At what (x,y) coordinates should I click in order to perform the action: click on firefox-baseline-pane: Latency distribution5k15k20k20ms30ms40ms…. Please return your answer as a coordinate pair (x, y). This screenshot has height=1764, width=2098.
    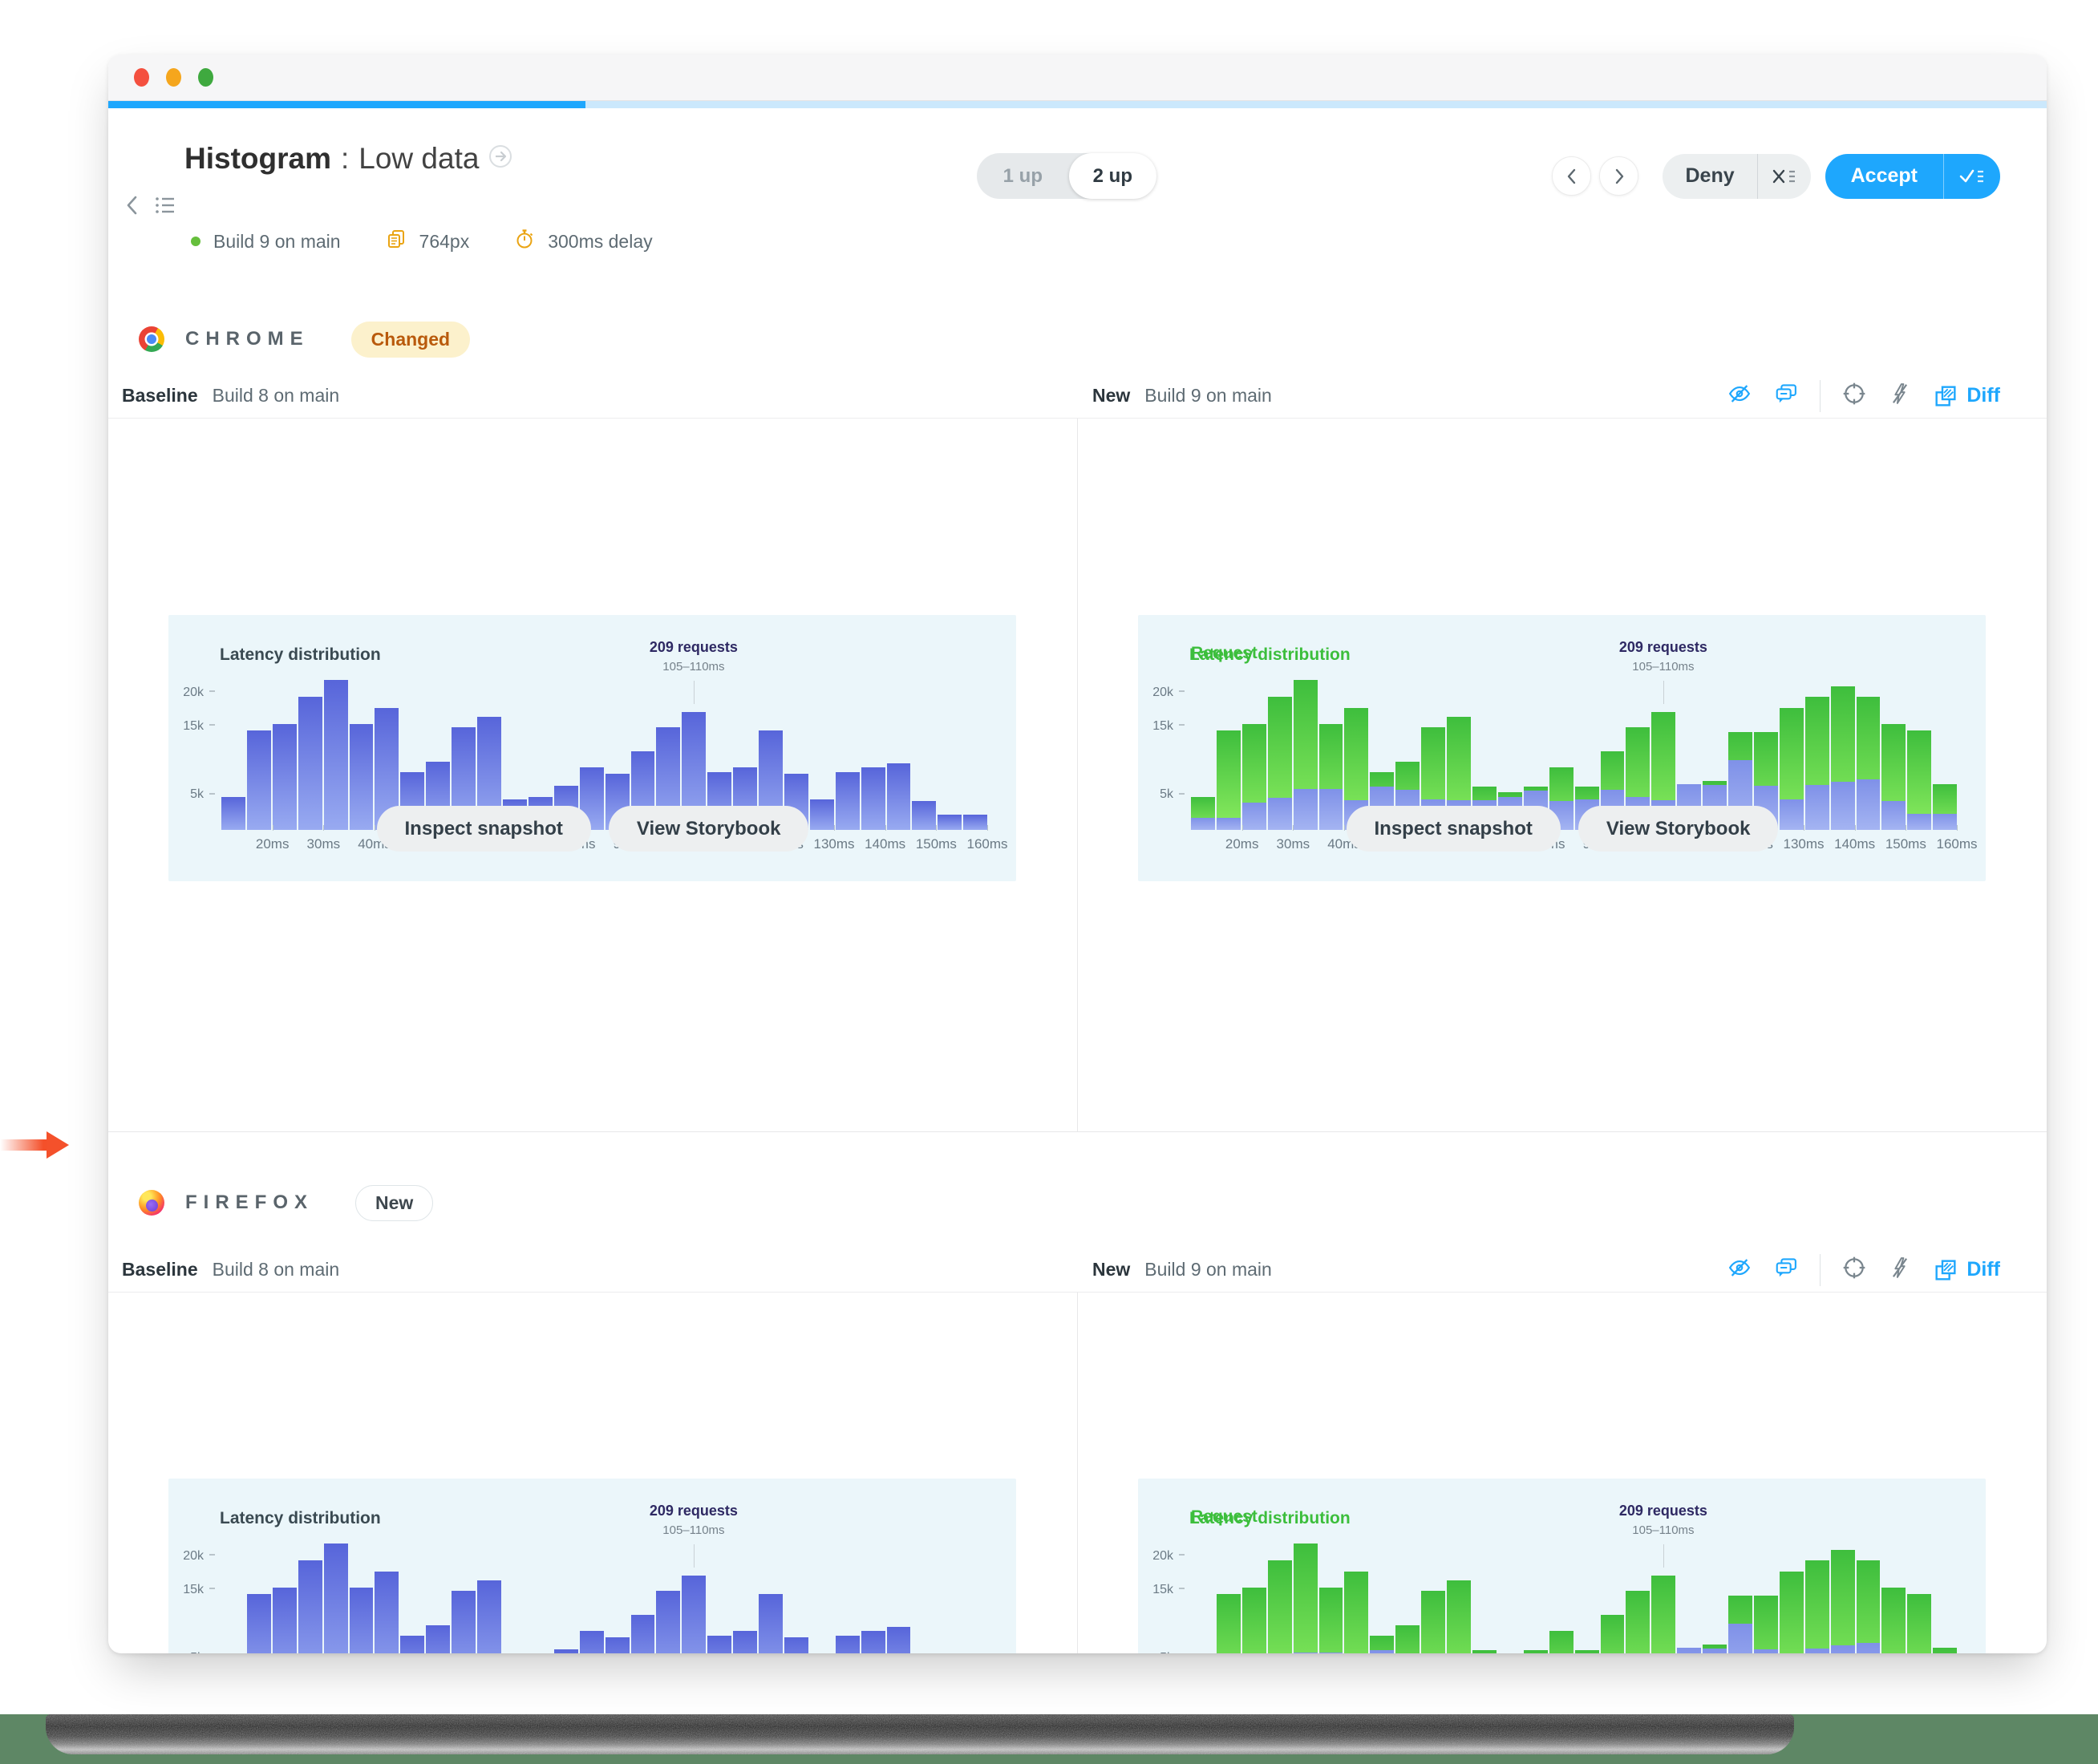
    Looking at the image, I should click on (592, 1473).